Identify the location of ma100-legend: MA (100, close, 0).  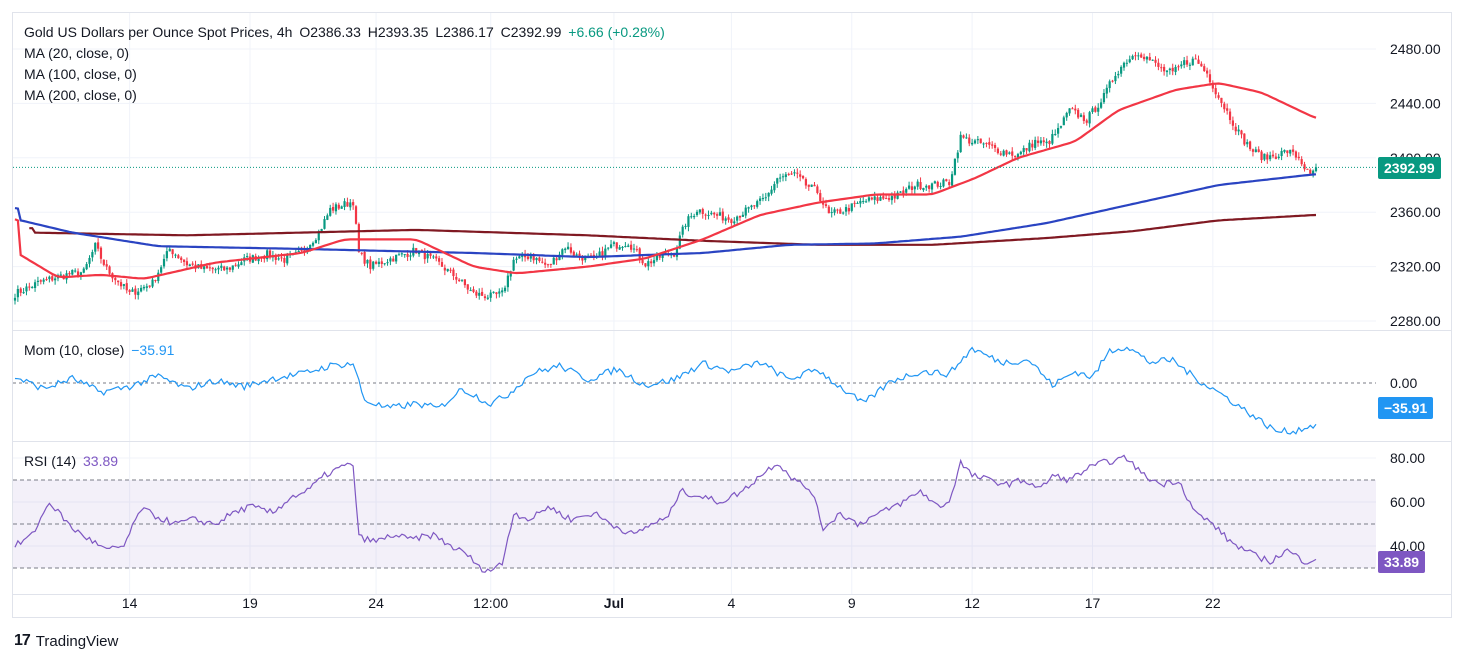
(80, 74).